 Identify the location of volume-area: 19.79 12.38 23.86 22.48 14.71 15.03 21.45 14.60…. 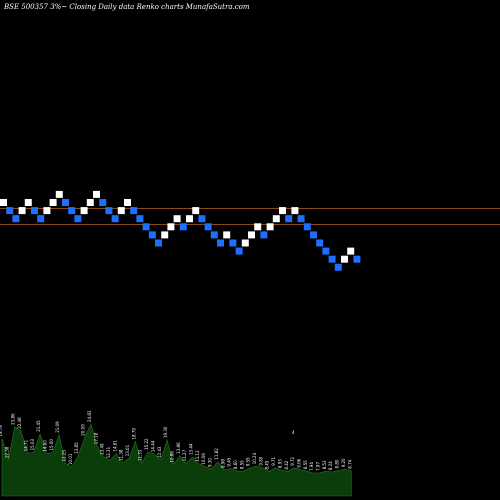
(176, 453).